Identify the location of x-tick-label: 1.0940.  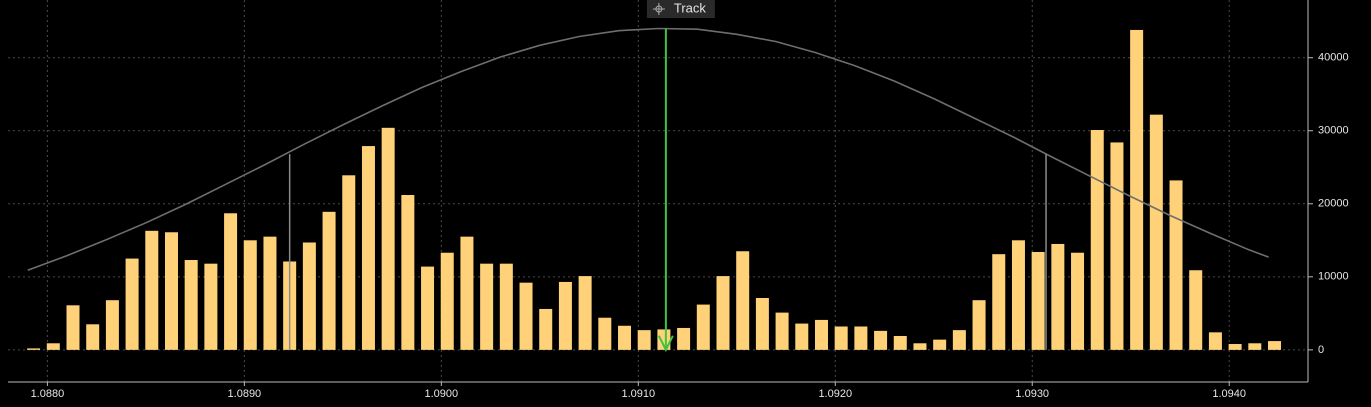
(1229, 394).